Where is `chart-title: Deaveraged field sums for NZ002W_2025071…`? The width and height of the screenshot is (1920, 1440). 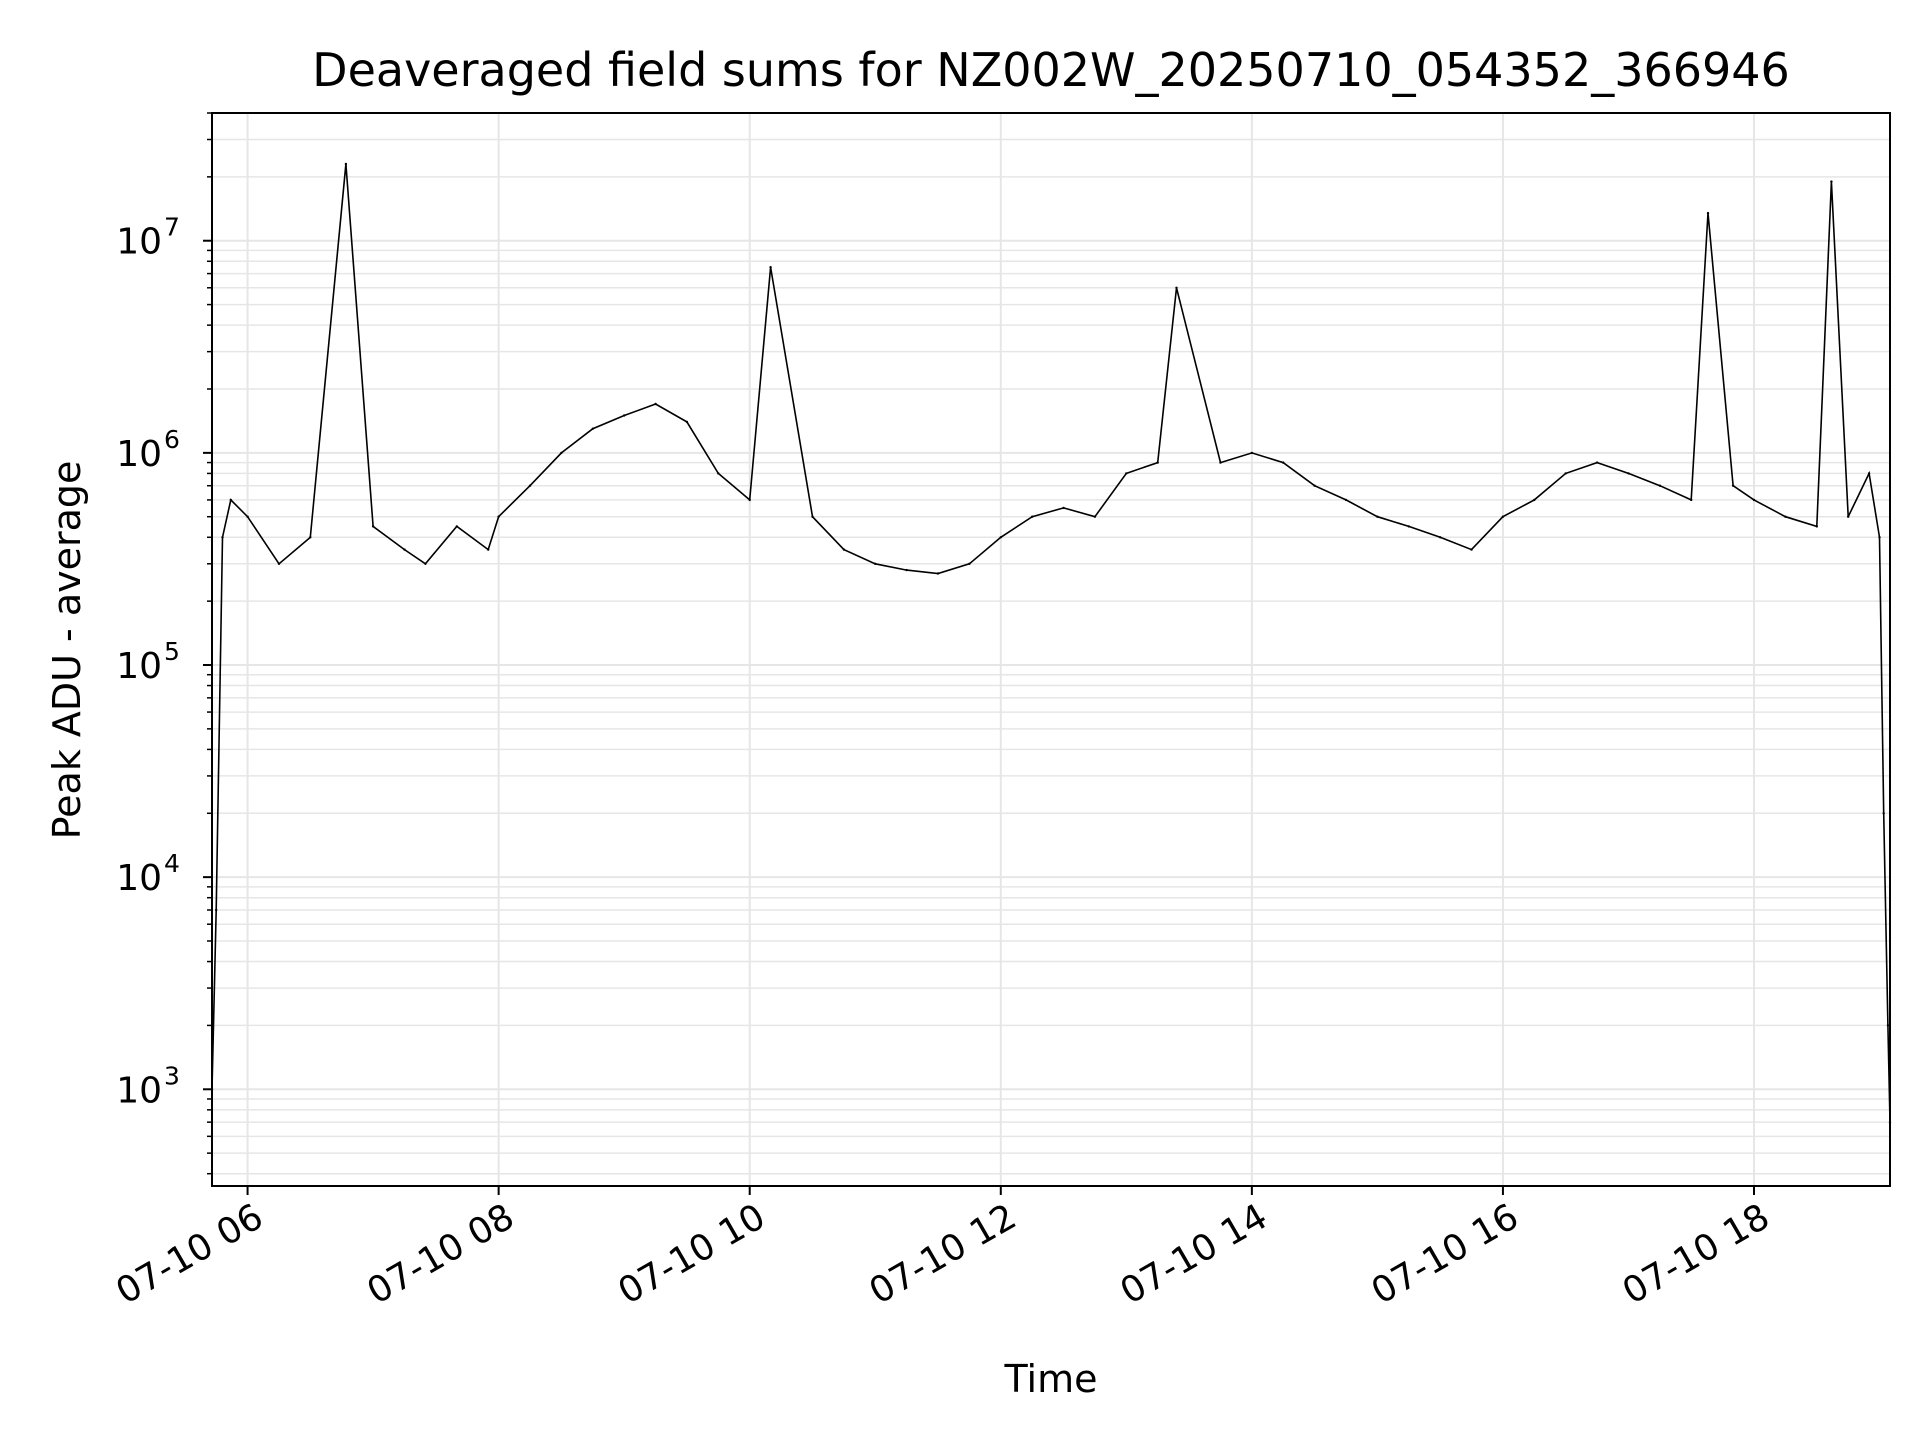 chart-title: Deaveraged field sums for NZ002W_2025071… is located at coordinates (1051, 70).